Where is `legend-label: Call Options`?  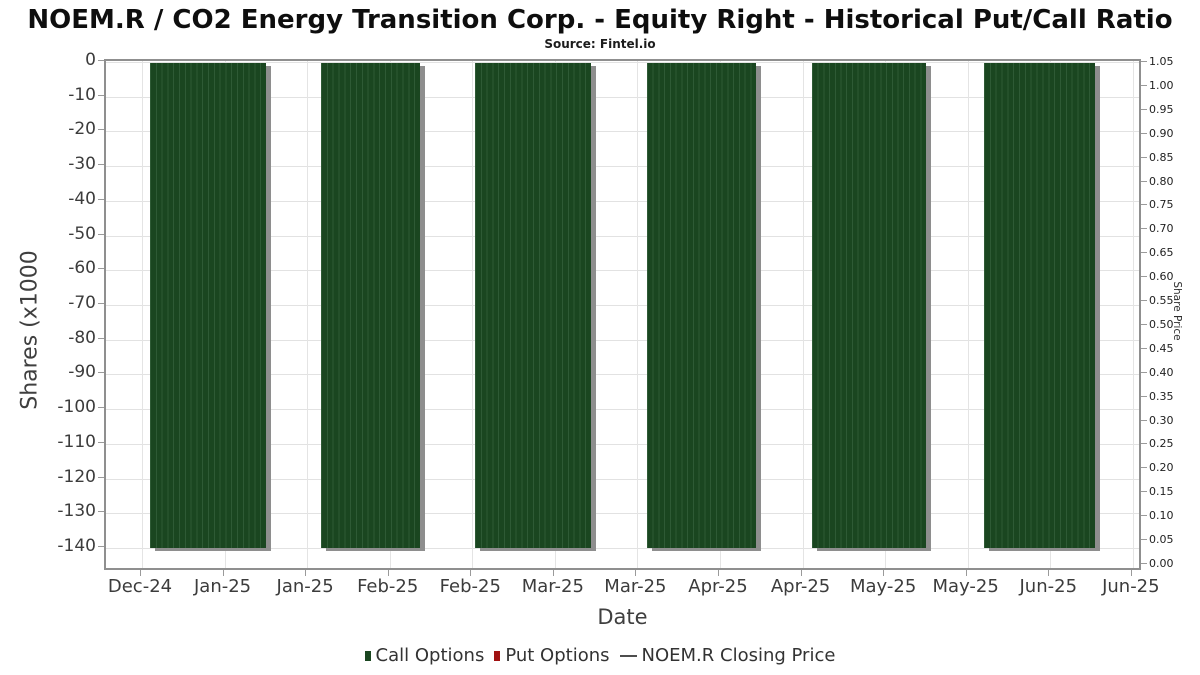
legend-label: Call Options is located at coordinates (430, 655).